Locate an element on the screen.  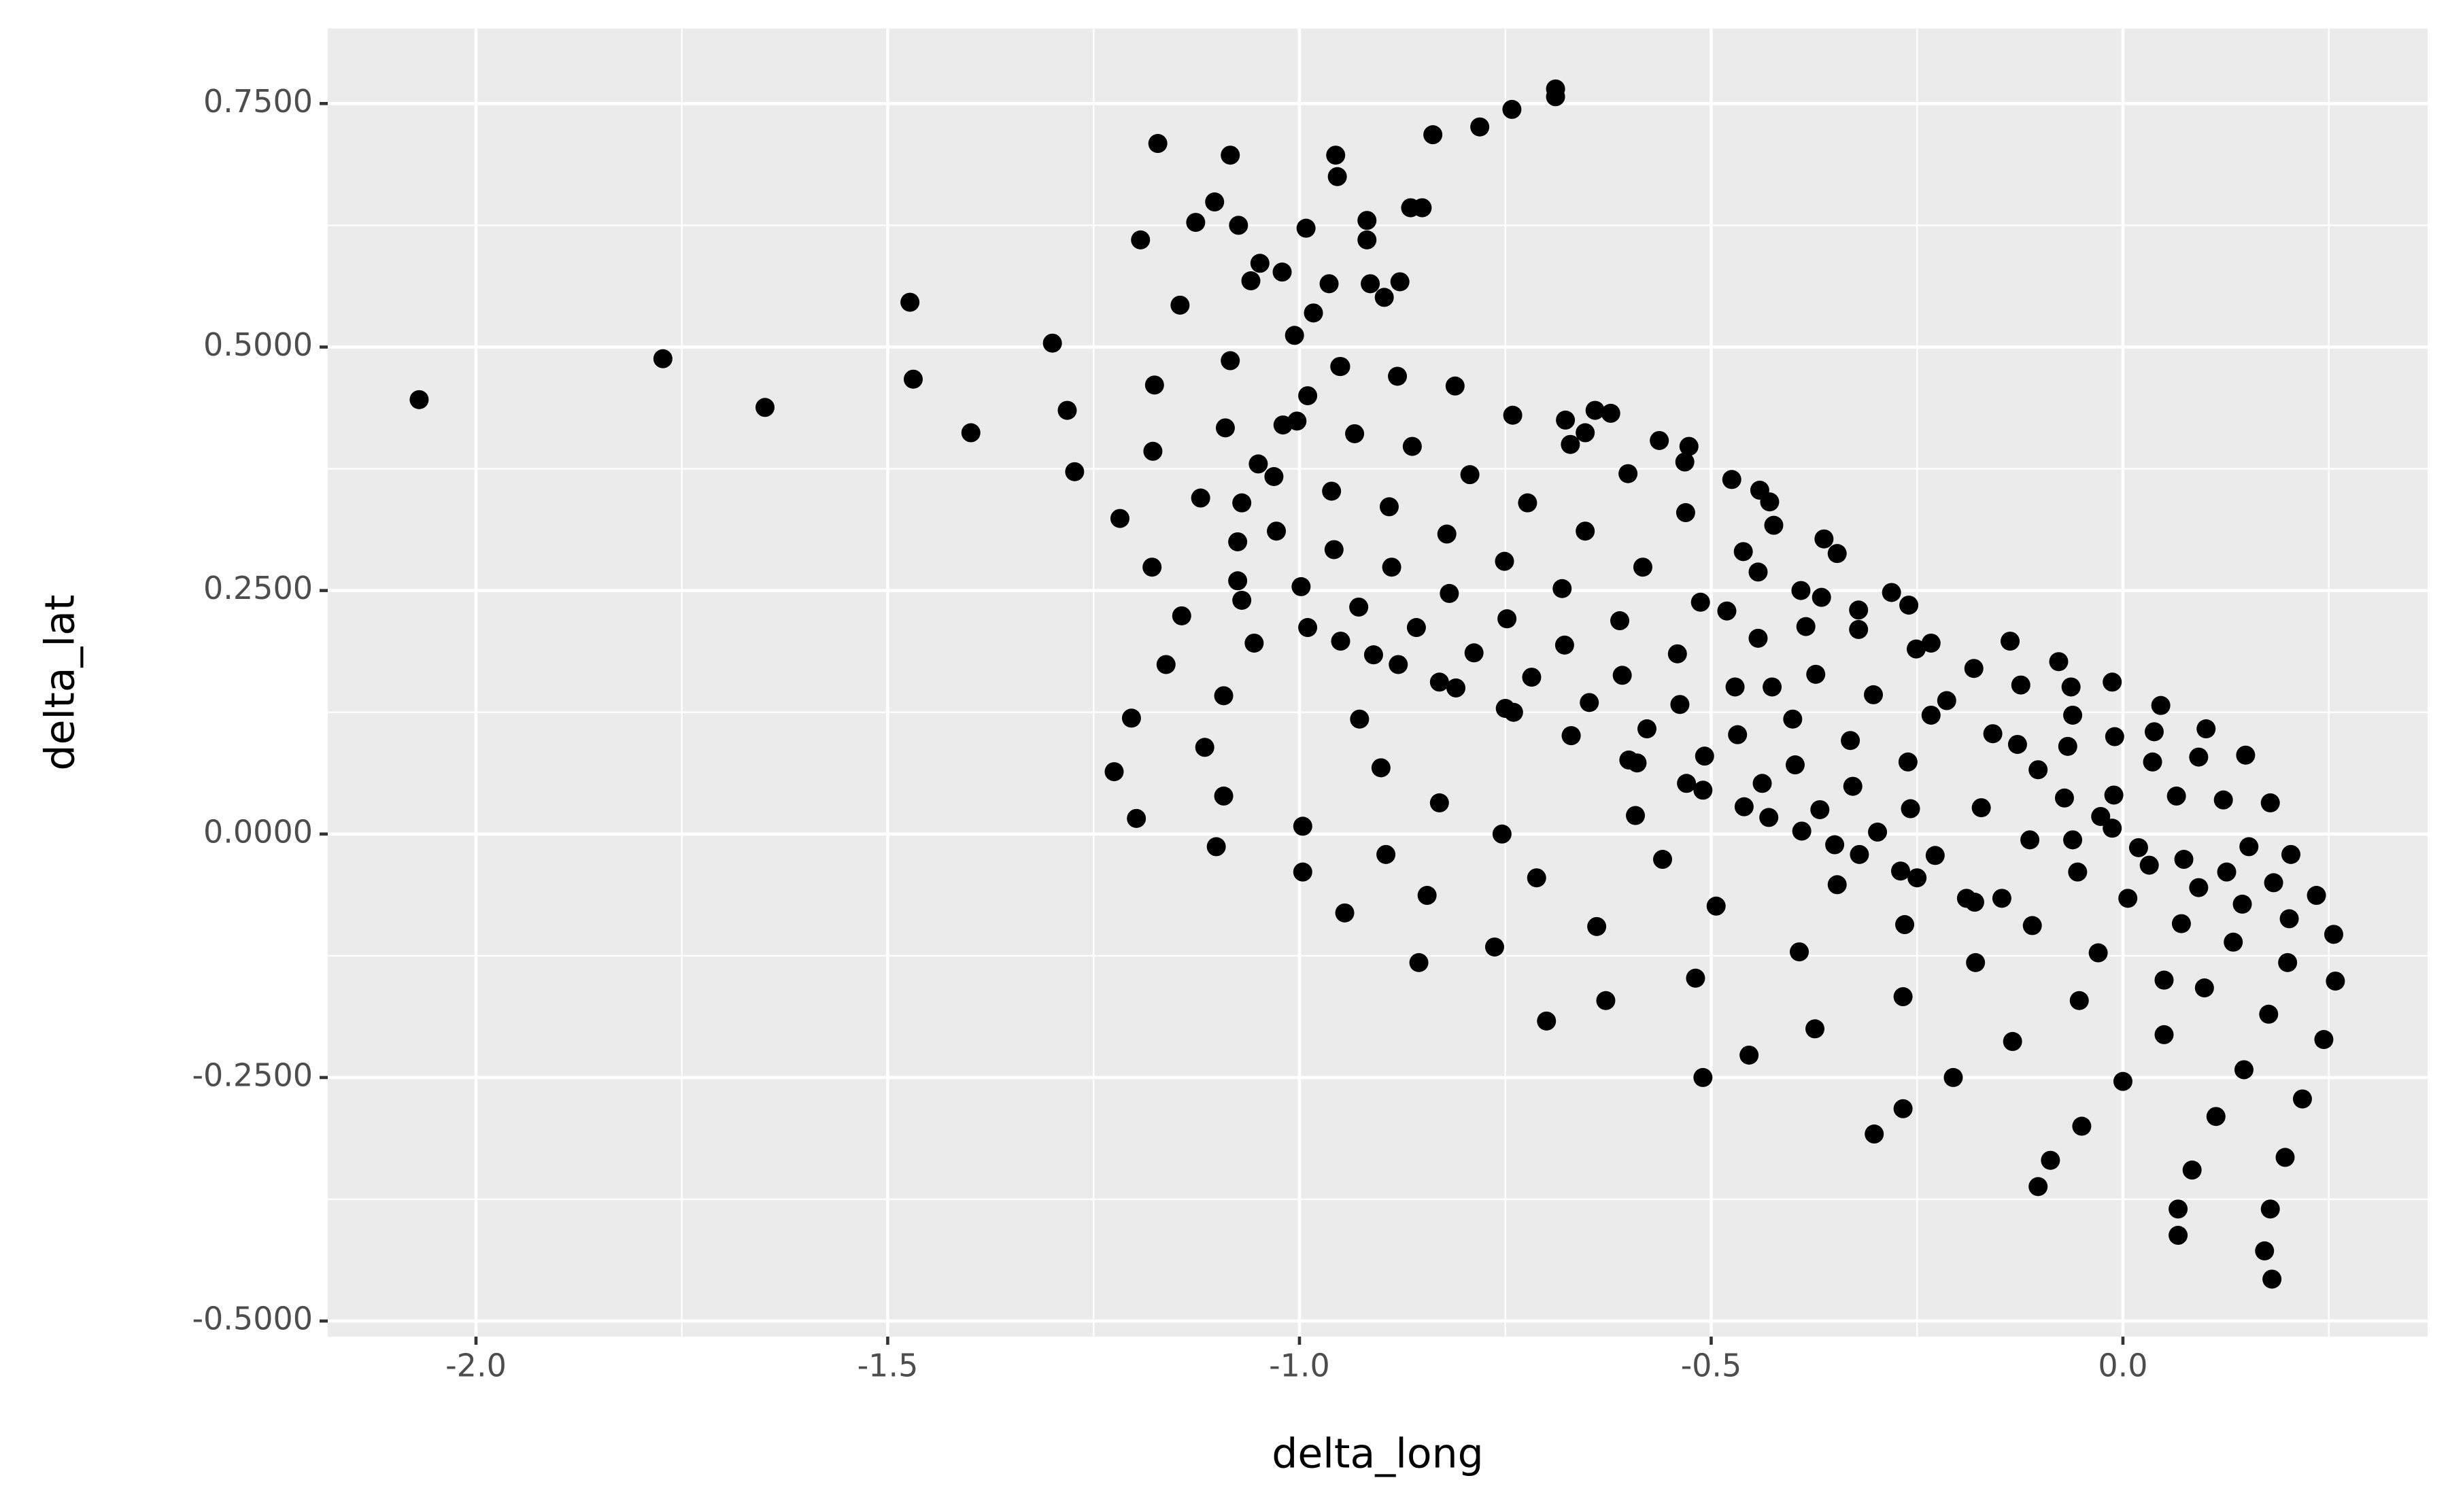
x-axis-title: delta_long is located at coordinates (1378, 1454).